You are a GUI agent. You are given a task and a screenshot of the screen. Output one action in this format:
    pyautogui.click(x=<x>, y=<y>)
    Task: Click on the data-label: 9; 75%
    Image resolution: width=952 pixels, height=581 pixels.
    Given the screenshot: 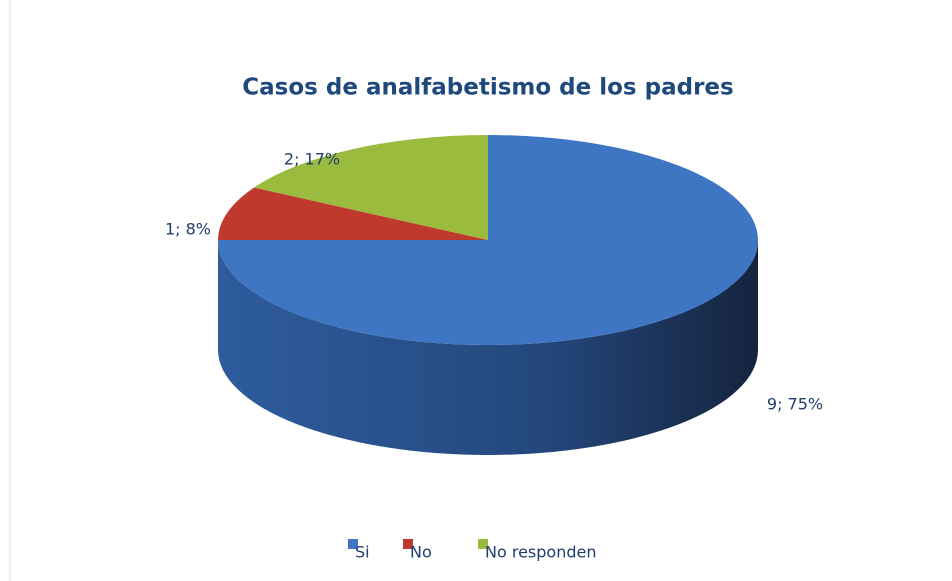 What is the action you would take?
    pyautogui.click(x=795, y=404)
    